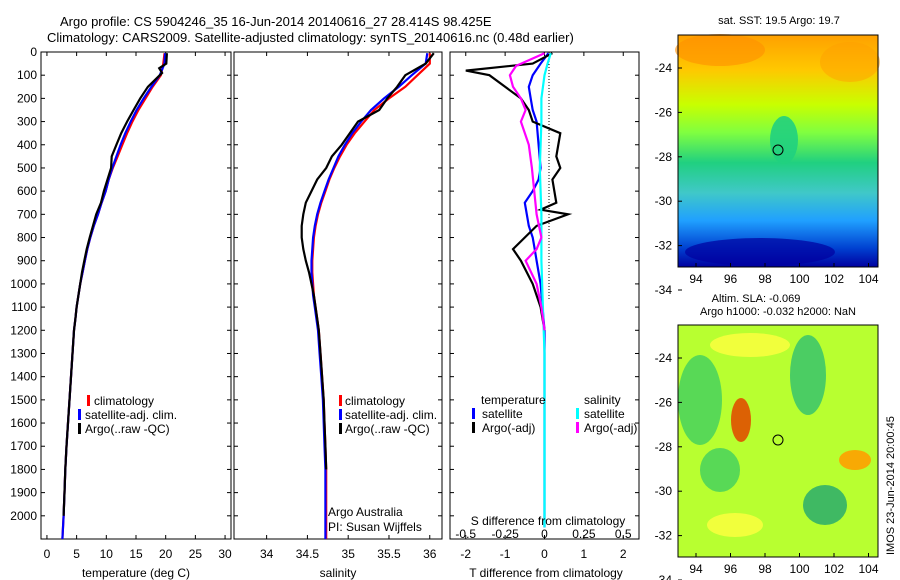  I want to click on x-tick-label: 15, so click(136, 554).